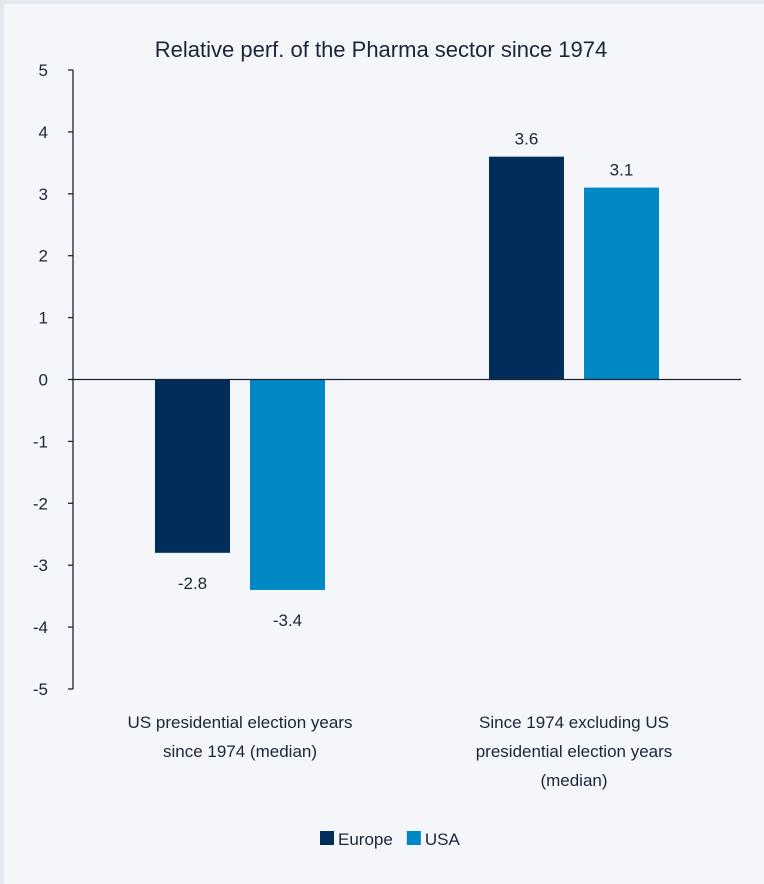 This screenshot has height=884, width=764. Describe the element at coordinates (574, 722) in the screenshot. I see `x-category-label: Since 1974 excluding US` at that location.